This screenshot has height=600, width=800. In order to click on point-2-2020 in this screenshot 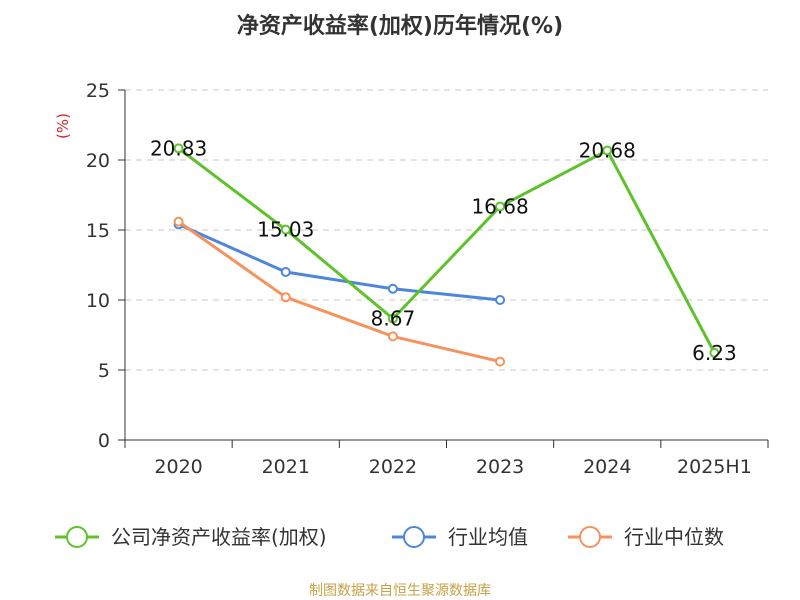, I will do `click(178, 221)`.